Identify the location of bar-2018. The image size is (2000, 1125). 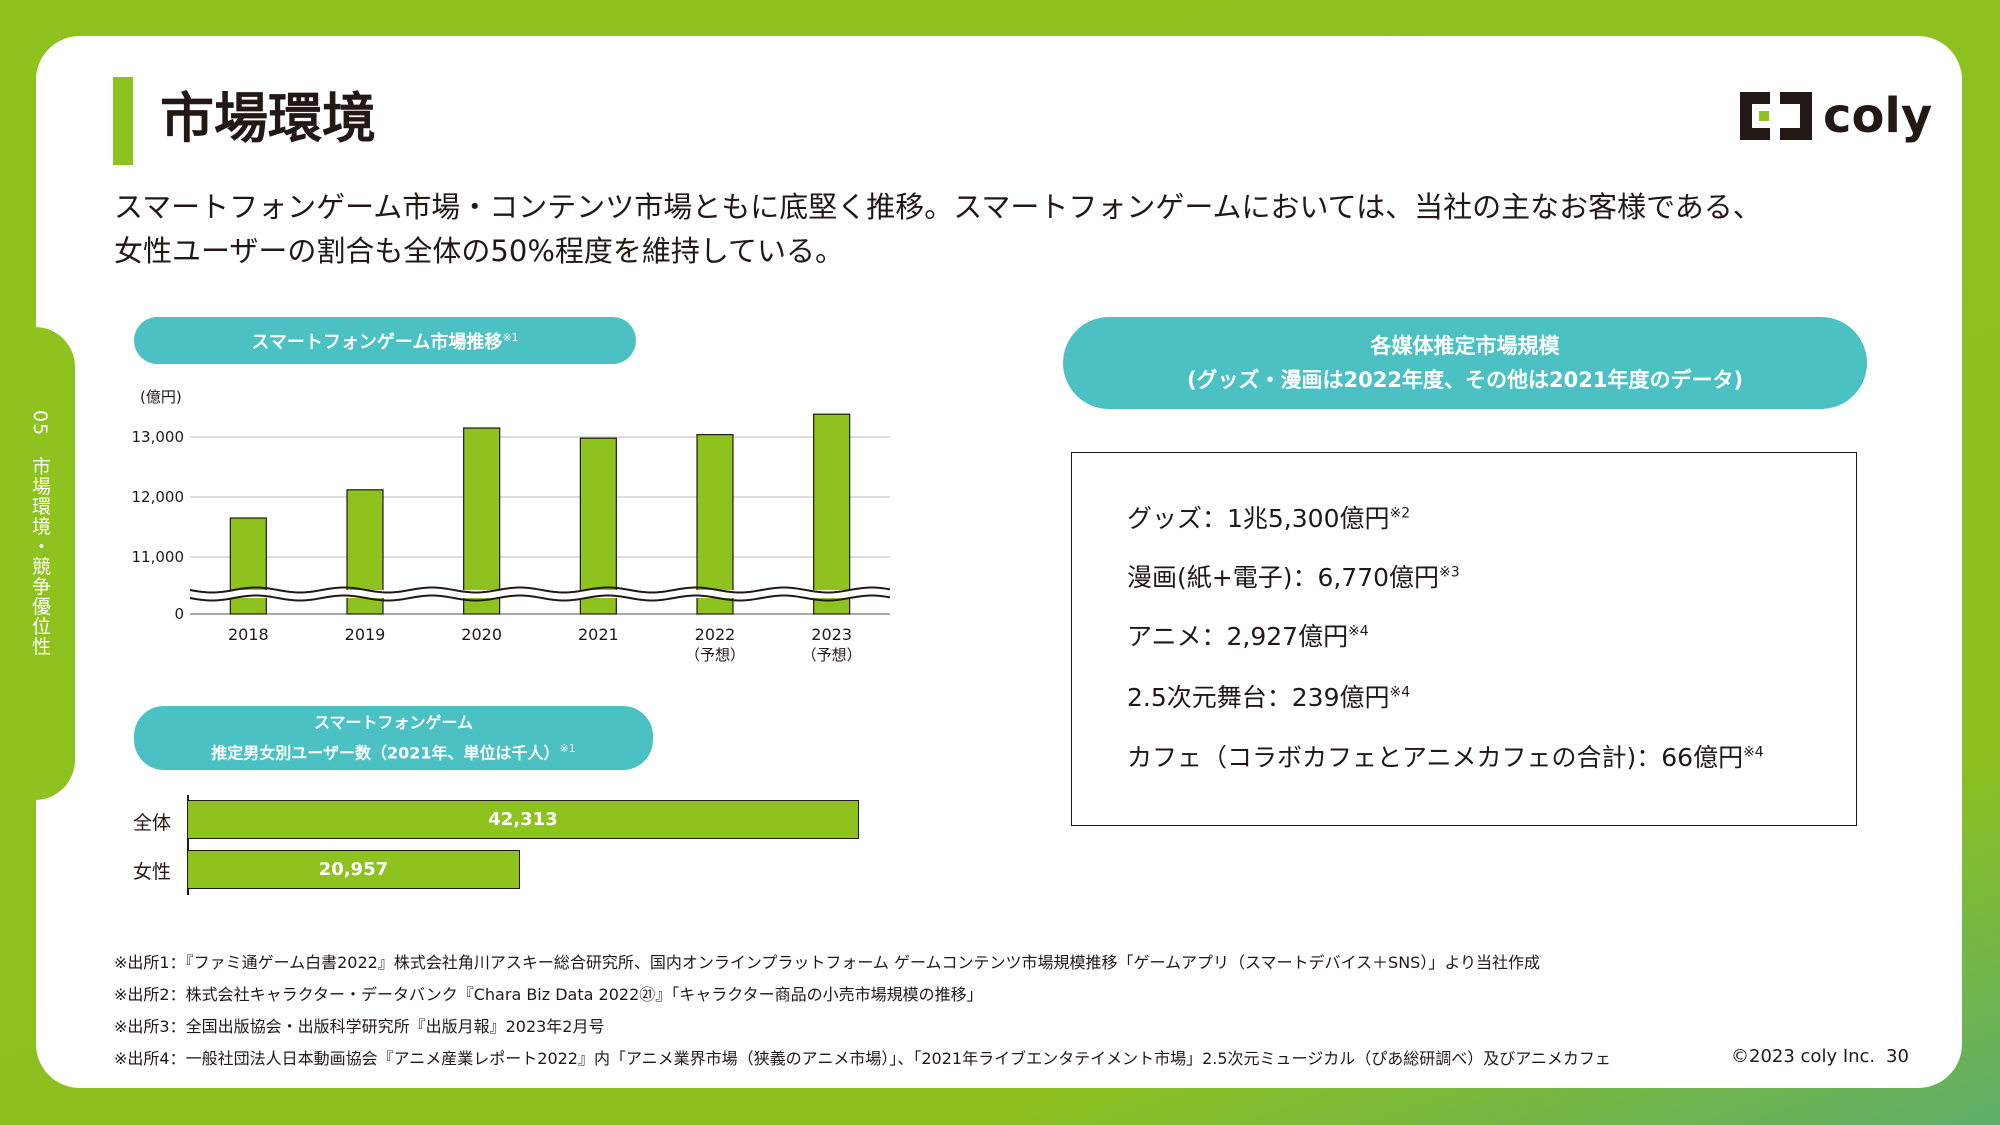
(248, 566).